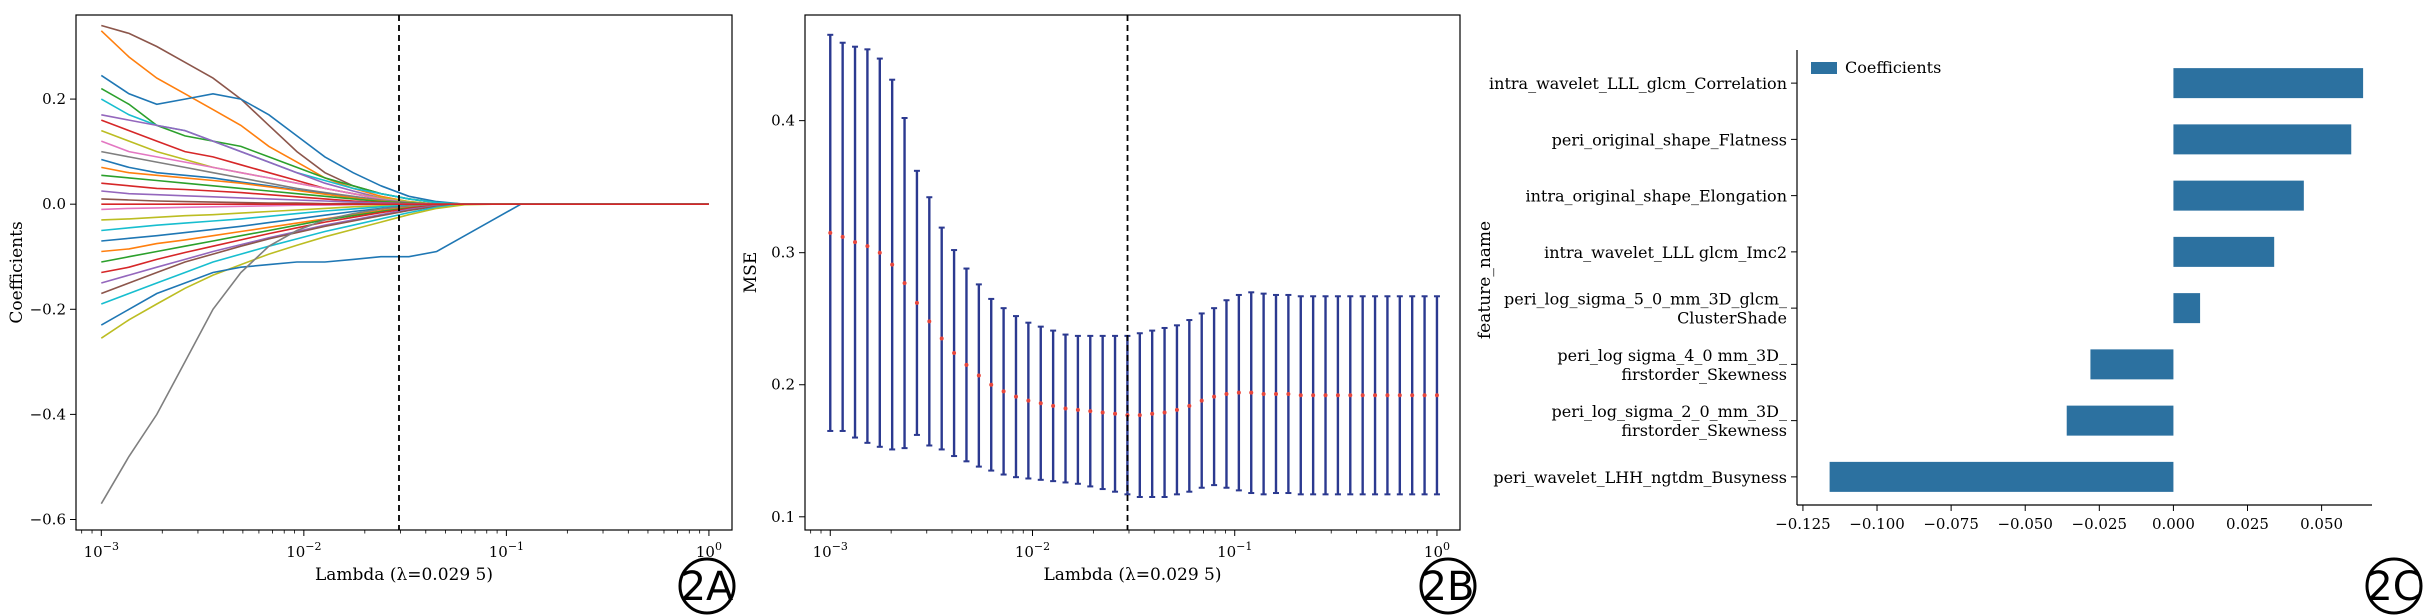  I want to click on category-label-5: peri_log sigma_4_0 mm_3D_, so click(1672, 355).